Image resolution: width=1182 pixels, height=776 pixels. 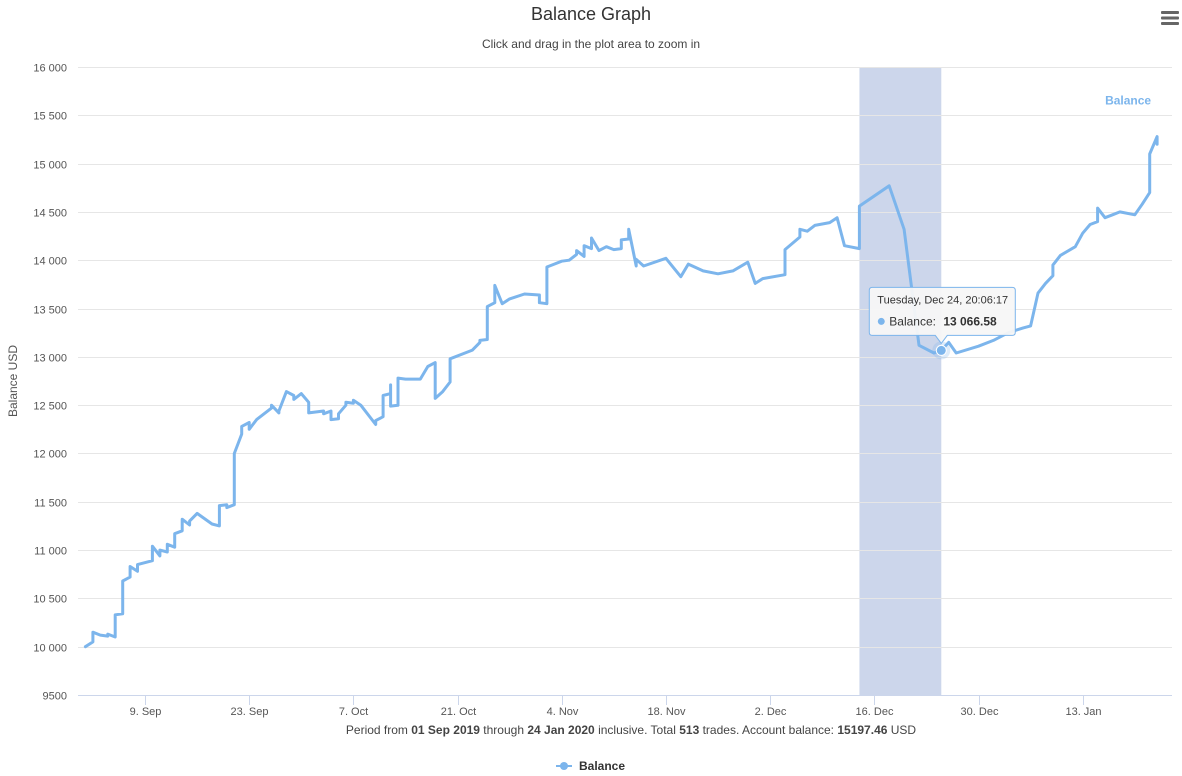 What do you see at coordinates (970, 321) in the screenshot?
I see `tooltip-value: 13 066.58` at bounding box center [970, 321].